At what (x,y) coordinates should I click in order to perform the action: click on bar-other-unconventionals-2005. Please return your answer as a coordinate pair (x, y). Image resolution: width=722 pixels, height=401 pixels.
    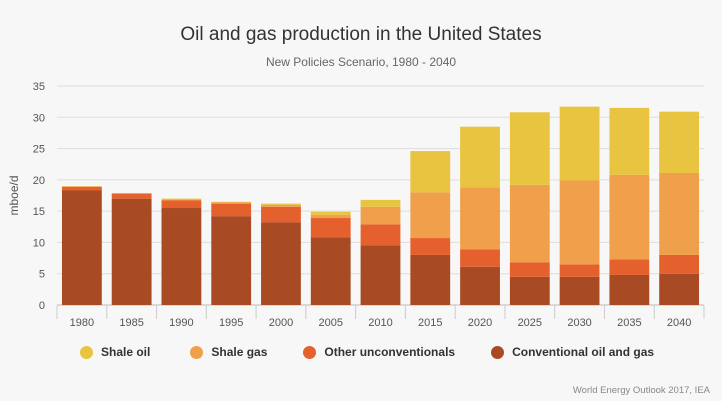
    Looking at the image, I should click on (330, 228).